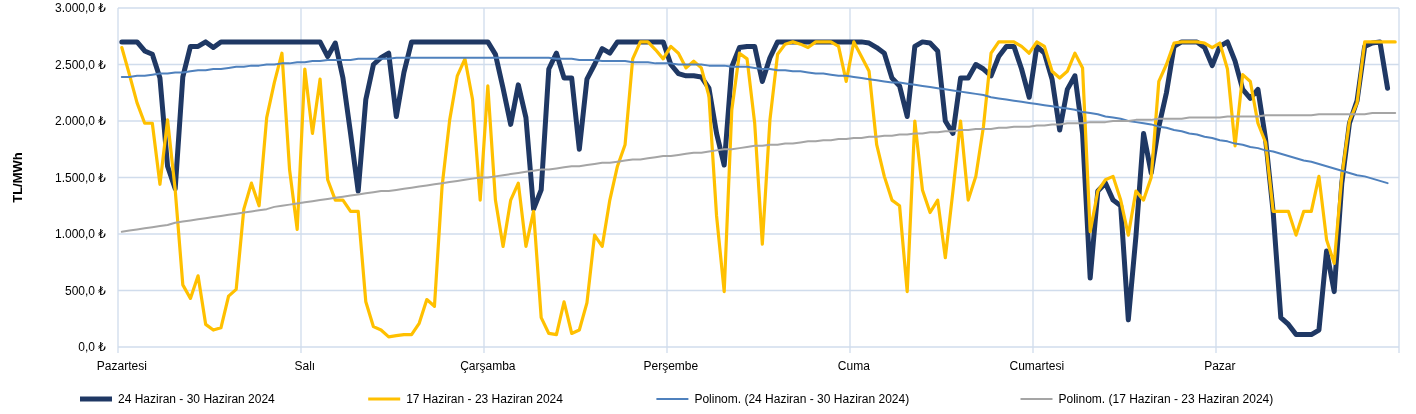  Describe the element at coordinates (92, 347) in the screenshot. I see `y-tick-label: 0,0 ₺` at that location.